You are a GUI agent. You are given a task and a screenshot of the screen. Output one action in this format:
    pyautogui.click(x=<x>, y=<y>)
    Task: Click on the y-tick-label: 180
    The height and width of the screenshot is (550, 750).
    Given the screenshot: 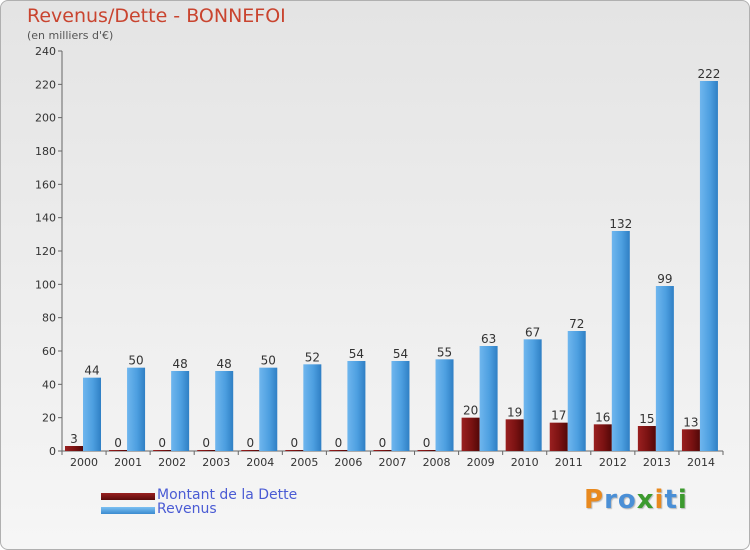 What is the action you would take?
    pyautogui.click(x=45, y=151)
    